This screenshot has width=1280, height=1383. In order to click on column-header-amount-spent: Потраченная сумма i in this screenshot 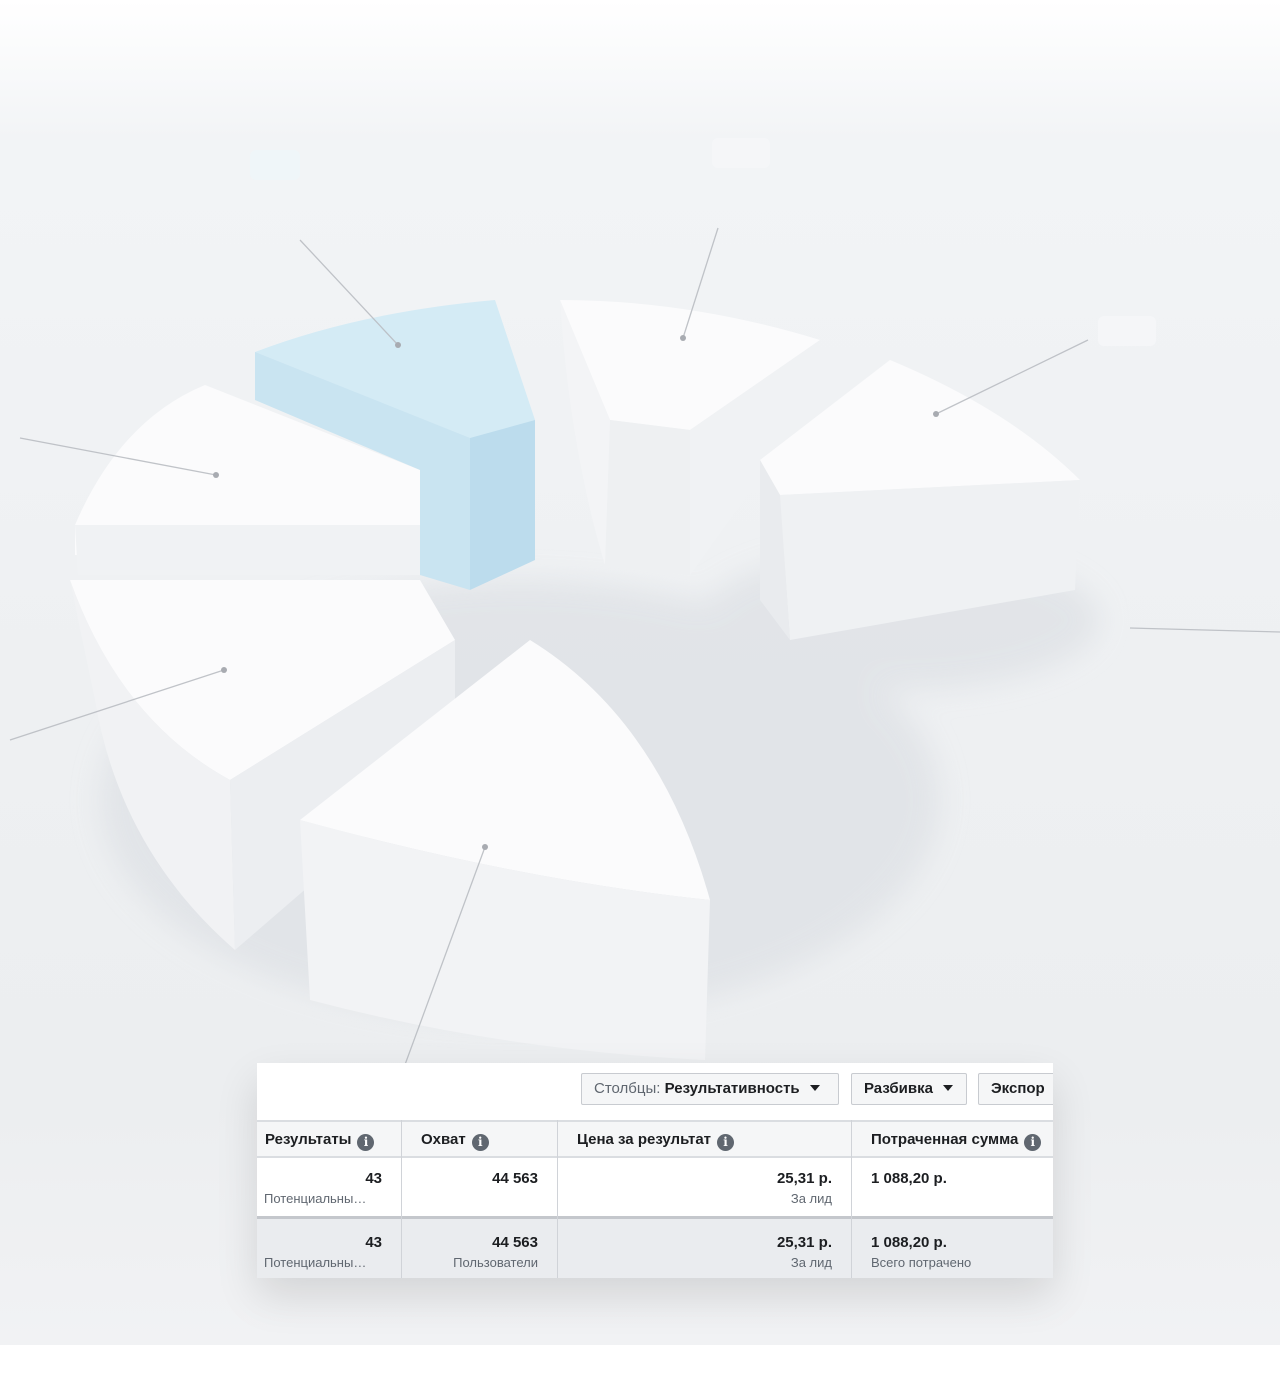, I will do `click(958, 1139)`.